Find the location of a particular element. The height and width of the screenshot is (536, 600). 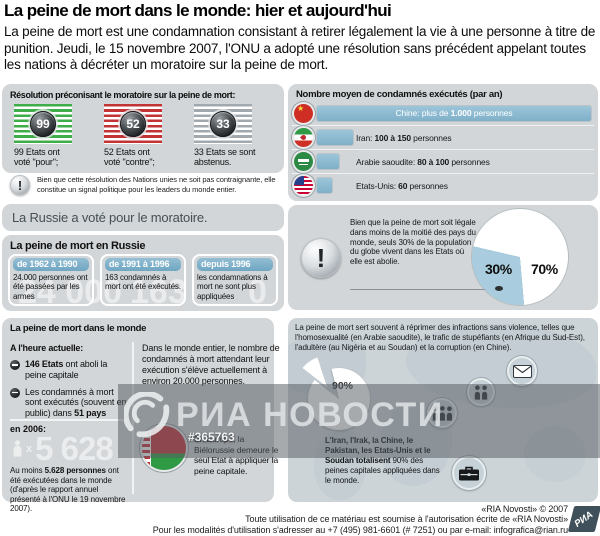

pointer-dot is located at coordinates (499, 288).